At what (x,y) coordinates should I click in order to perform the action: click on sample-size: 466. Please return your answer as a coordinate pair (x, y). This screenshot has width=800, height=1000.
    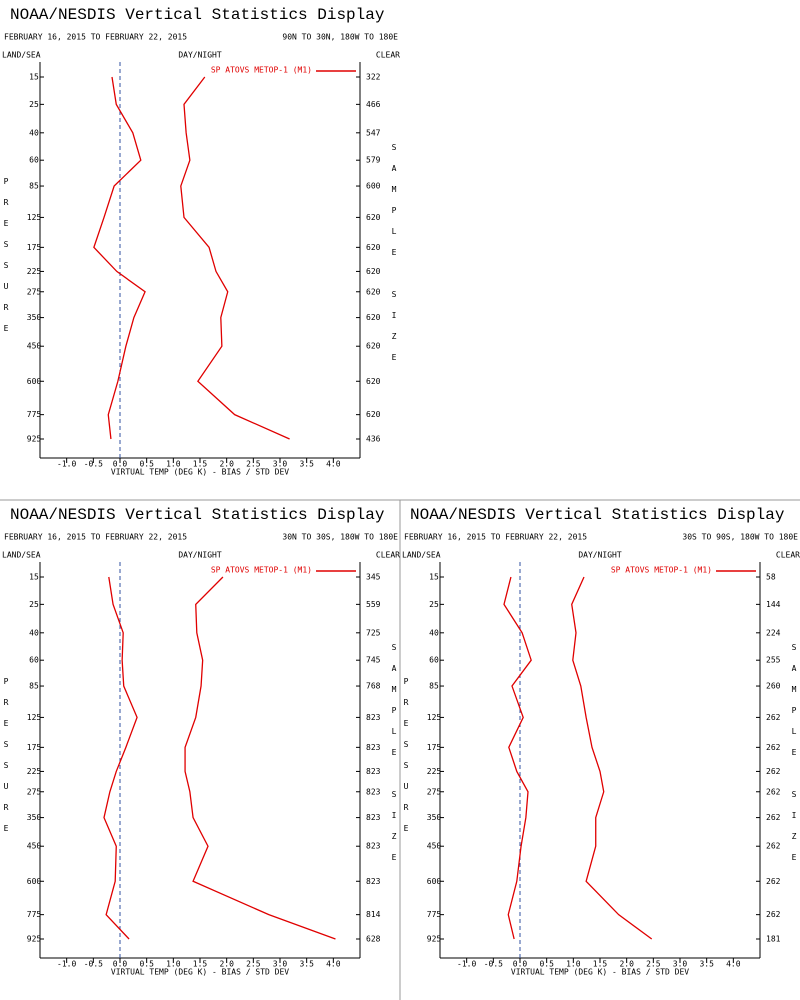
    Looking at the image, I should click on (373, 104).